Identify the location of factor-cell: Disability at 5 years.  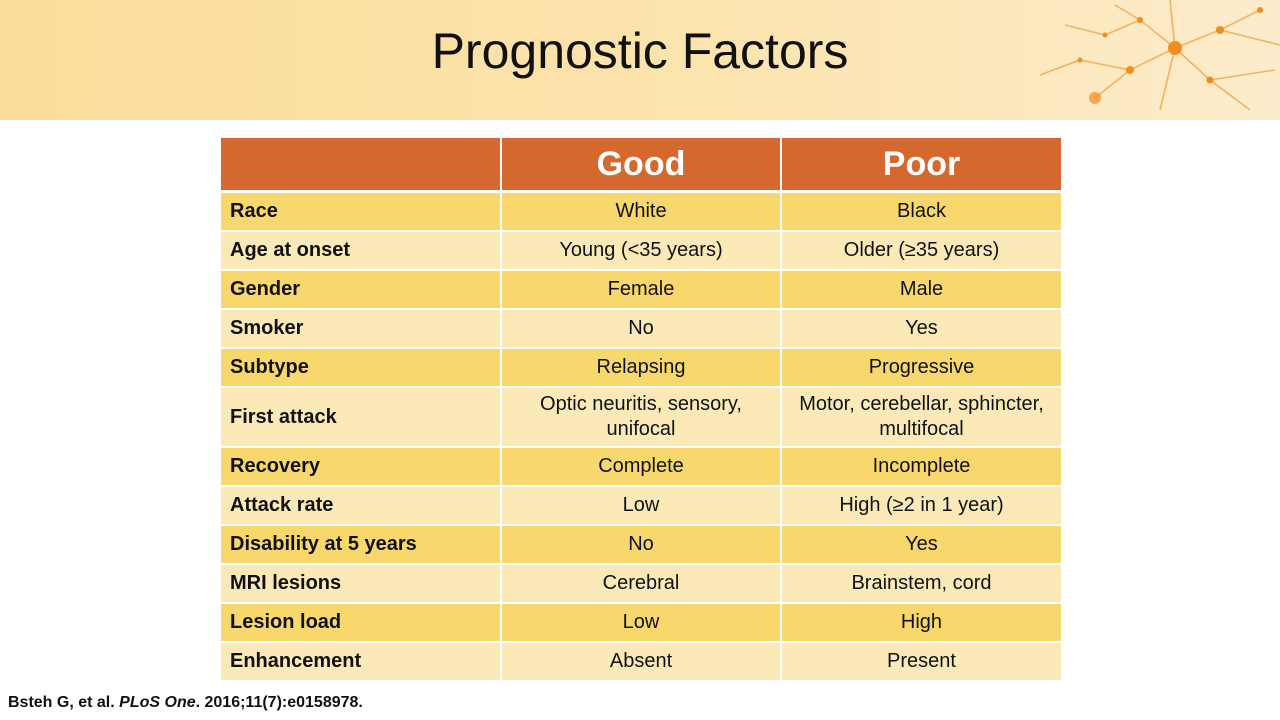
(361, 545).